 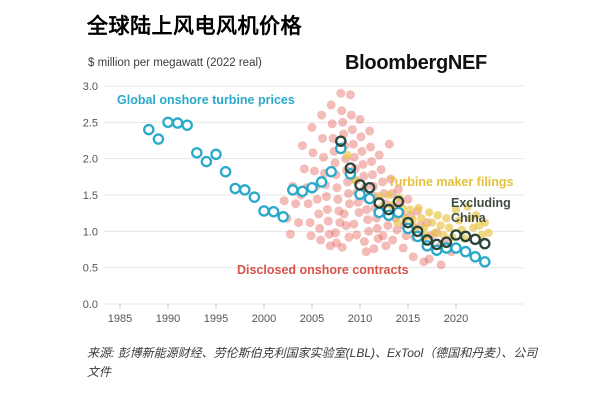 What do you see at coordinates (264, 319) in the screenshot?
I see `x-axis-tick-label: 2000` at bounding box center [264, 319].